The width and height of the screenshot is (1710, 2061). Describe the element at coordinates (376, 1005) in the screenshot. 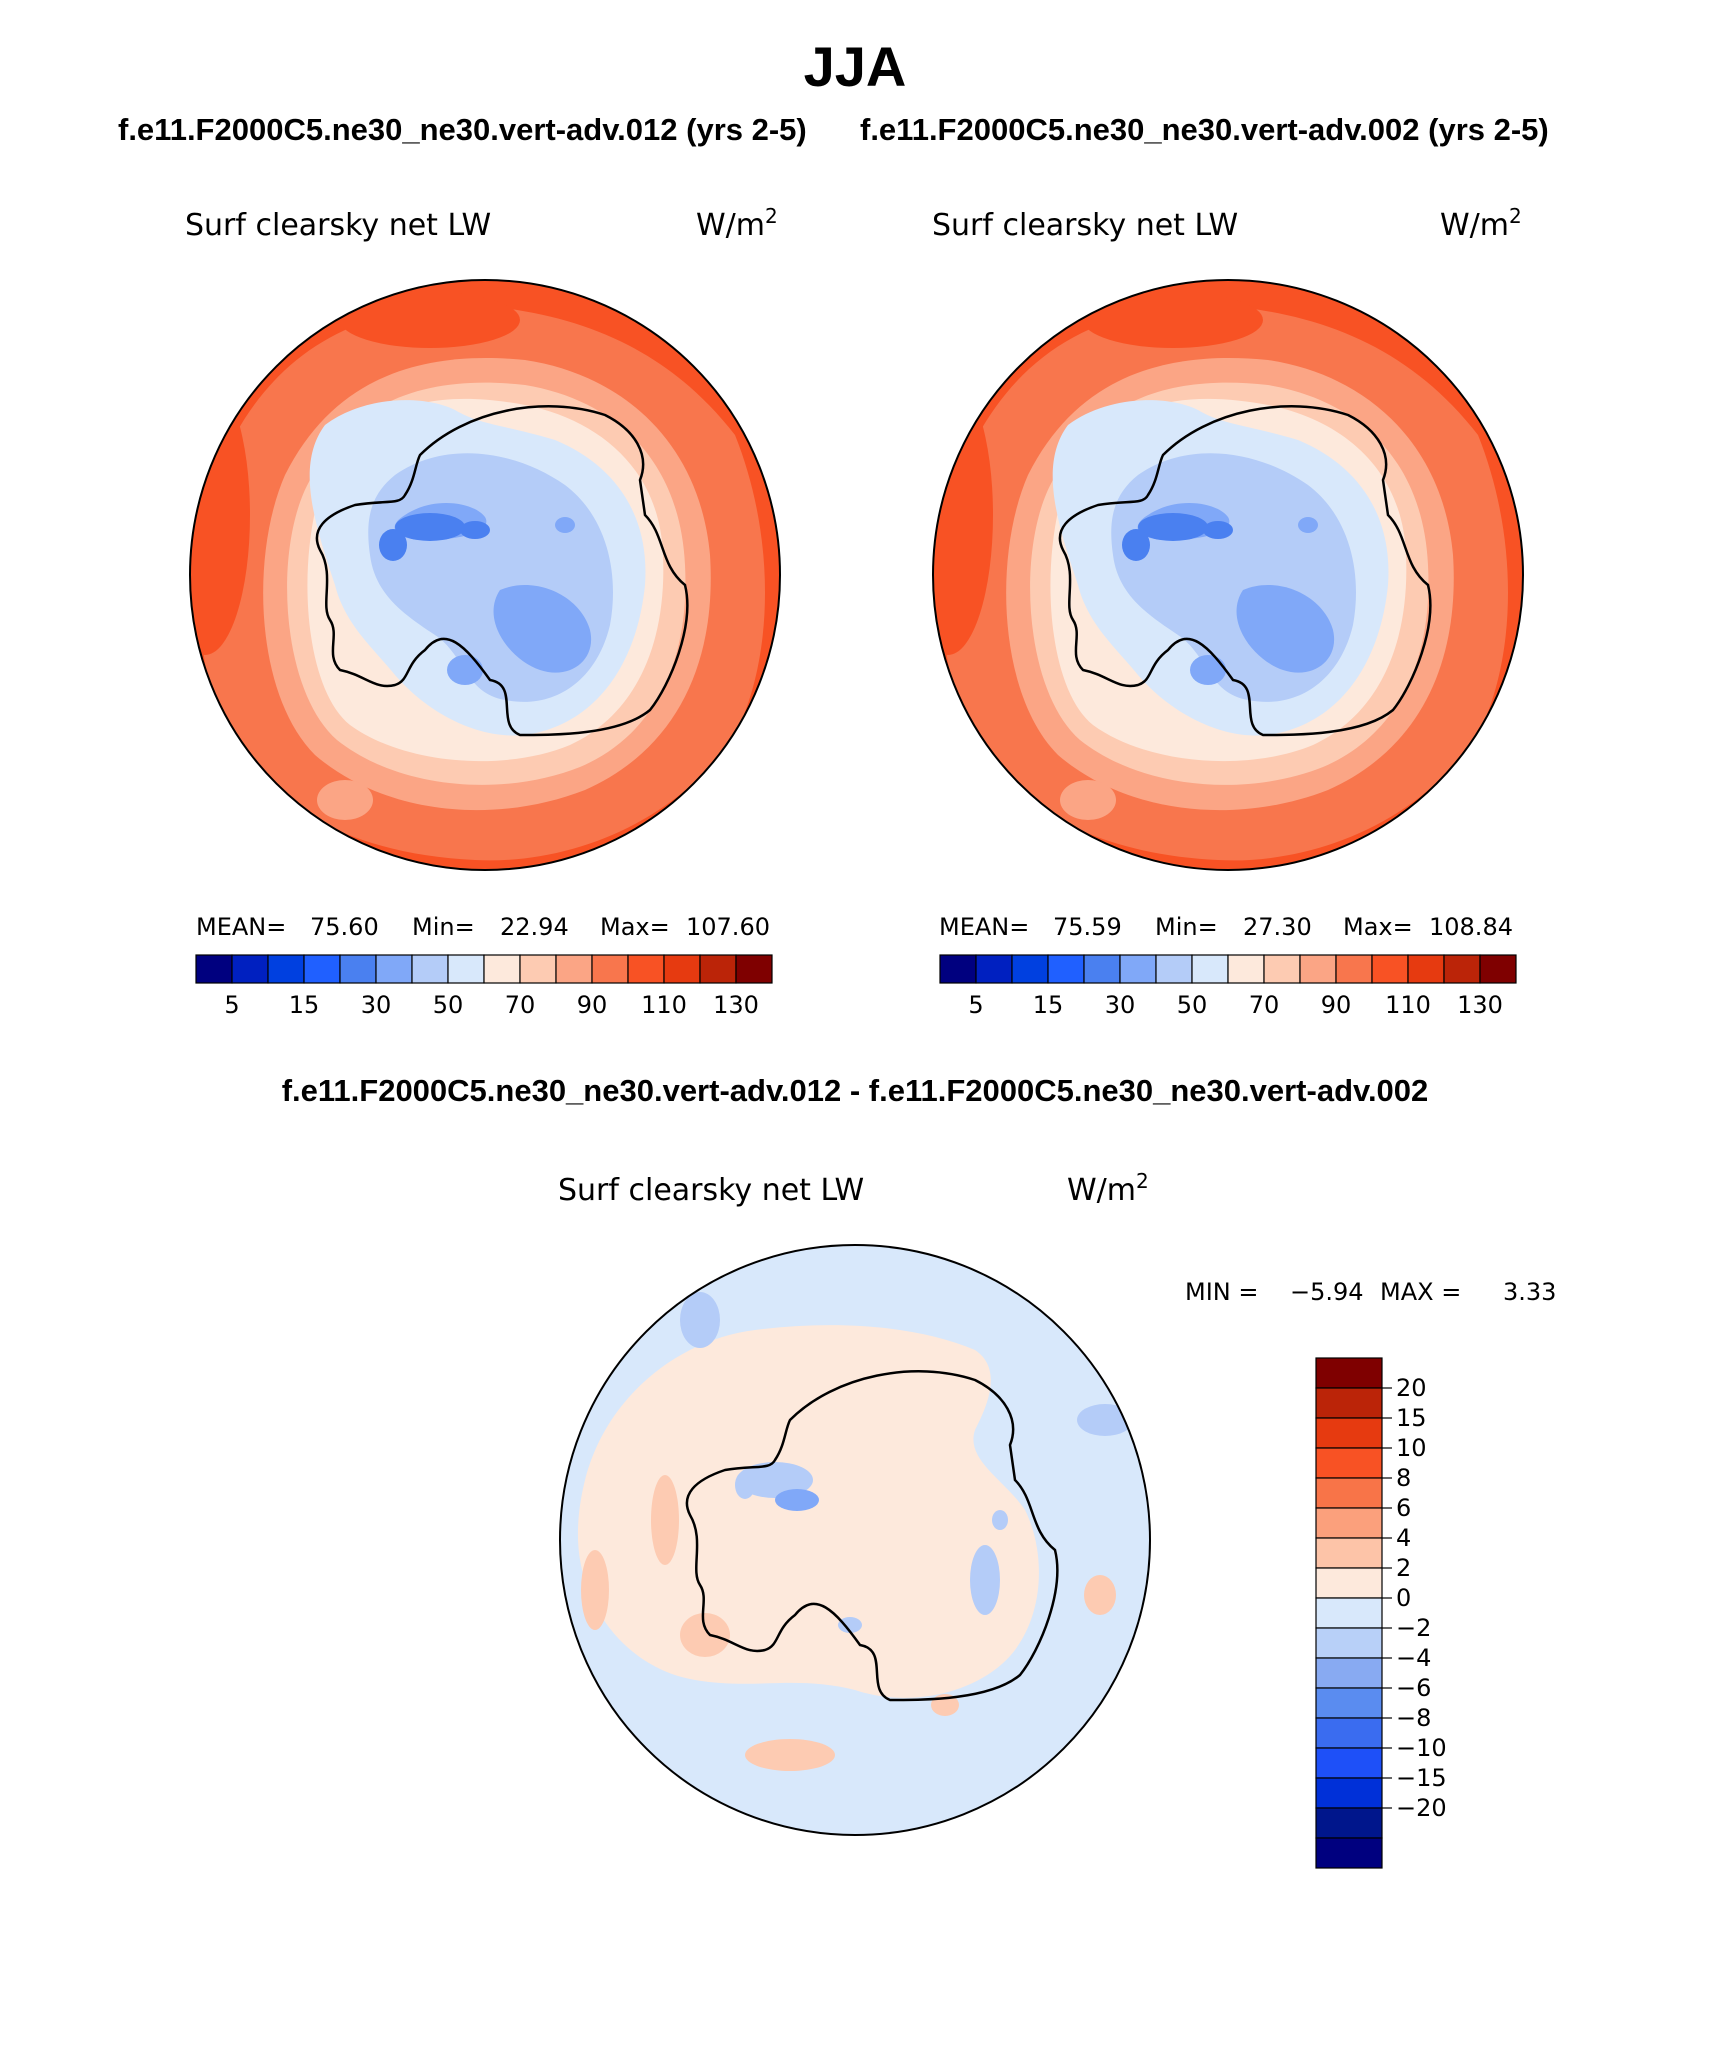

I see `panel-a-colorbar-tick-label: 30` at that location.